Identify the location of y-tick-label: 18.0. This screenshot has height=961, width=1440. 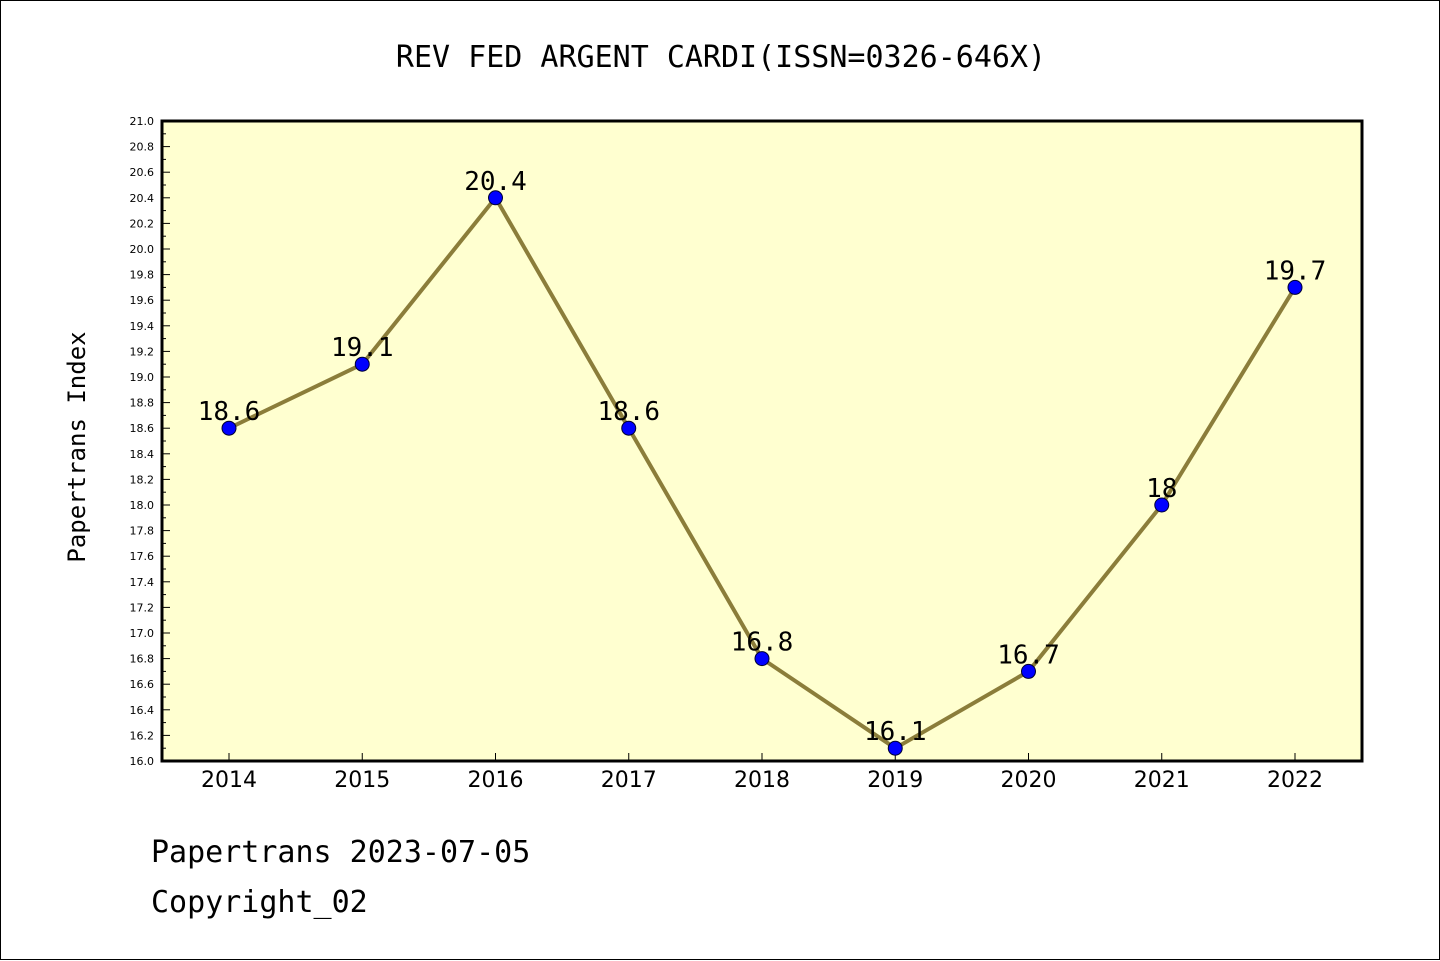
(142, 505).